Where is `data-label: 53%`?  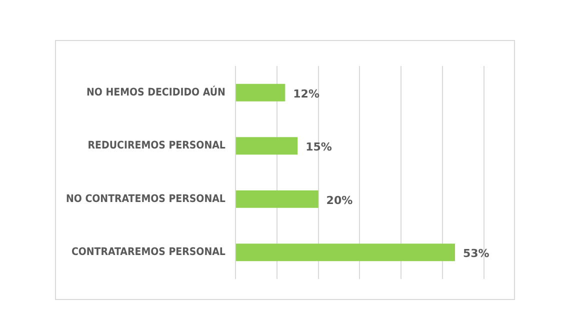 data-label: 53% is located at coordinates (476, 253).